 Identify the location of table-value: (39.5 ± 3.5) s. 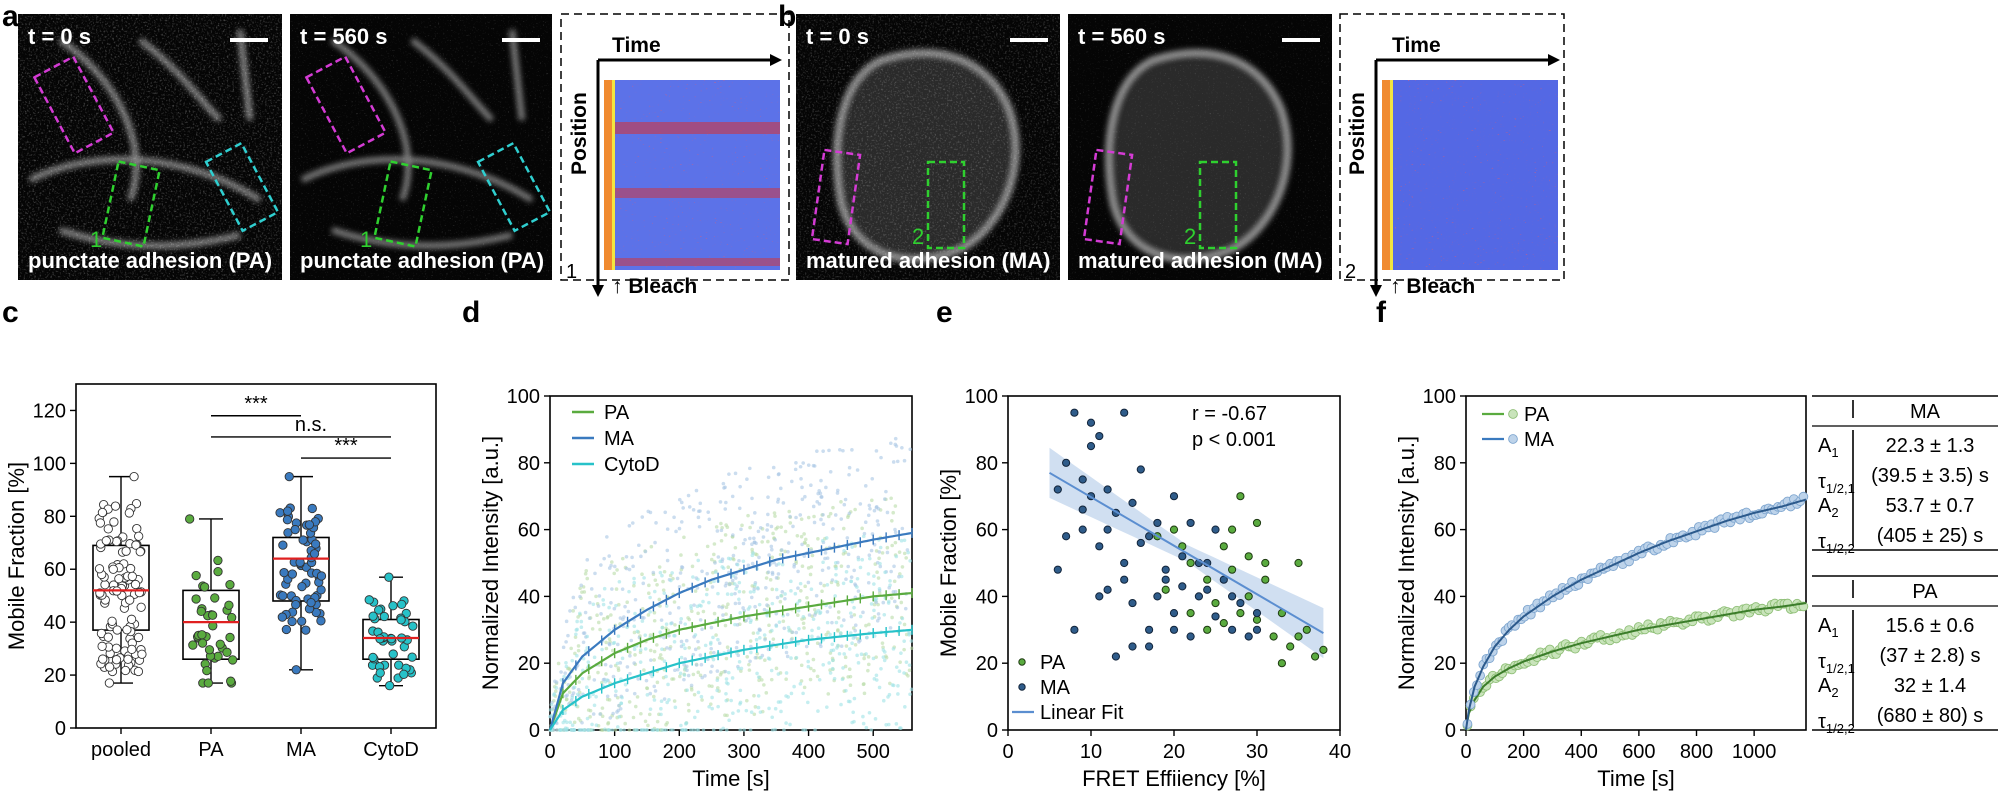
(1930, 476).